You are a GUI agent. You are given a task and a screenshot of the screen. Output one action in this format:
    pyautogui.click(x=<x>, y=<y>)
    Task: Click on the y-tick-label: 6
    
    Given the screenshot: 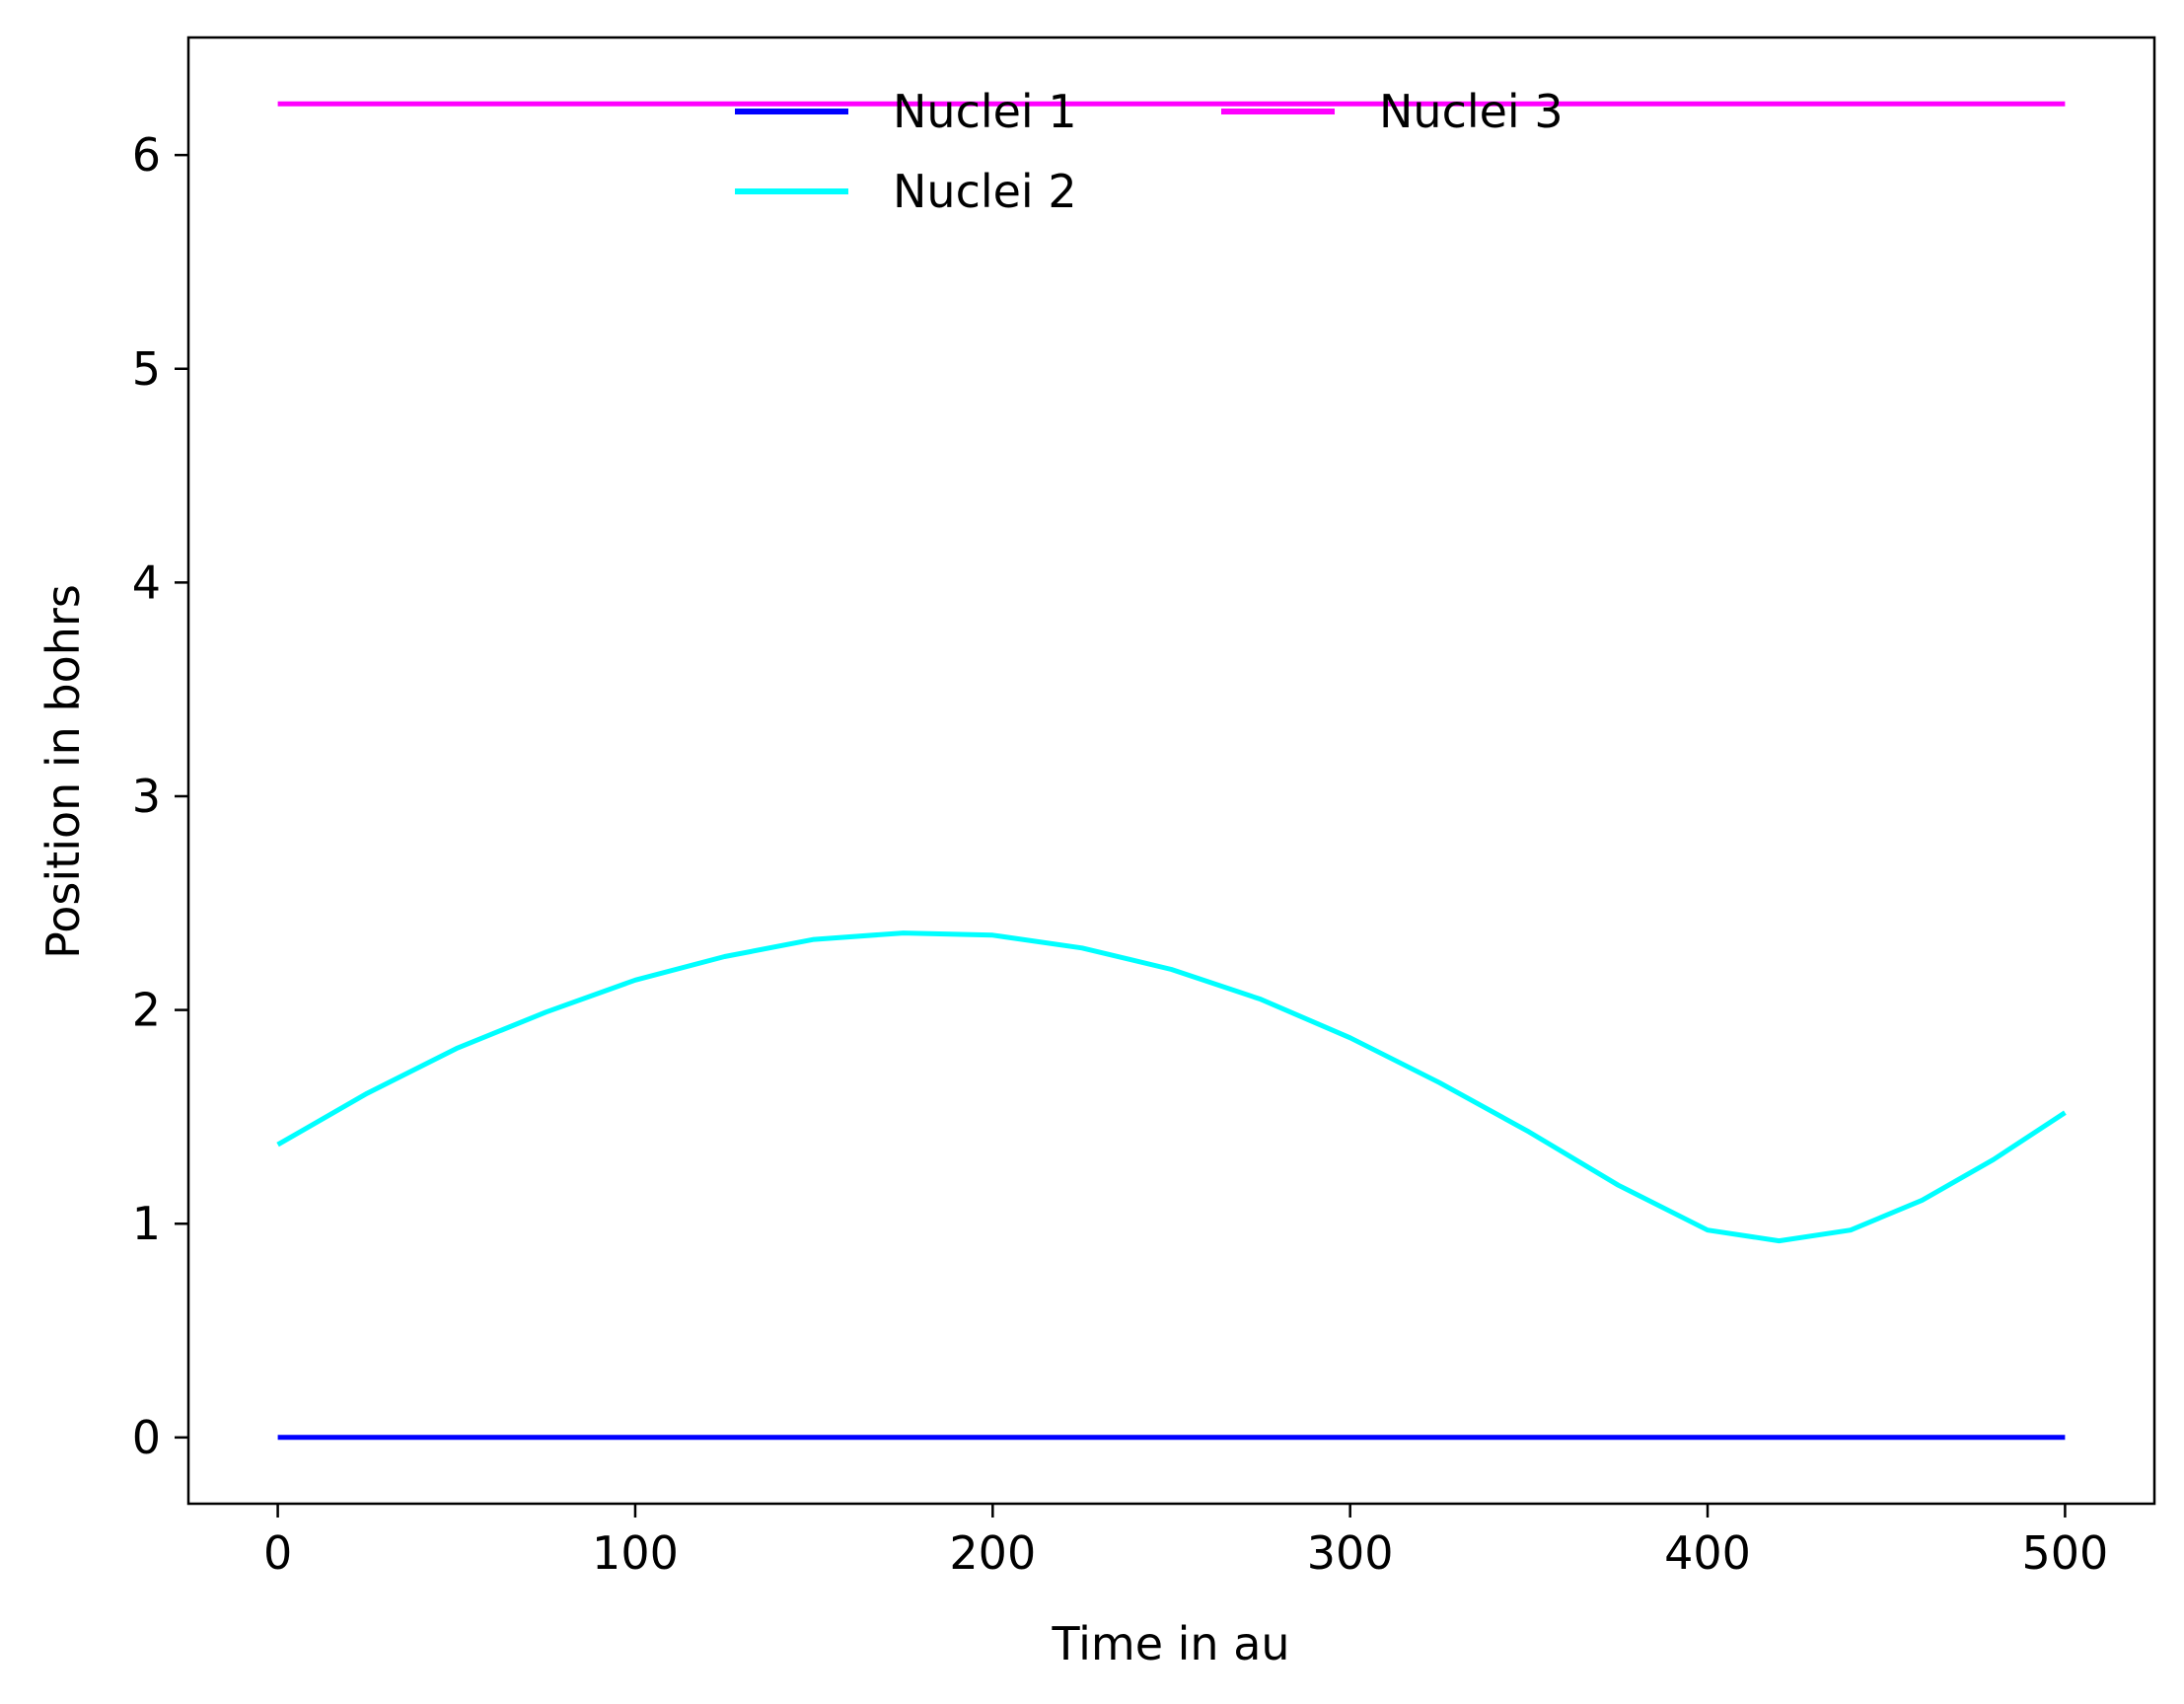 What is the action you would take?
    pyautogui.click(x=146, y=155)
    